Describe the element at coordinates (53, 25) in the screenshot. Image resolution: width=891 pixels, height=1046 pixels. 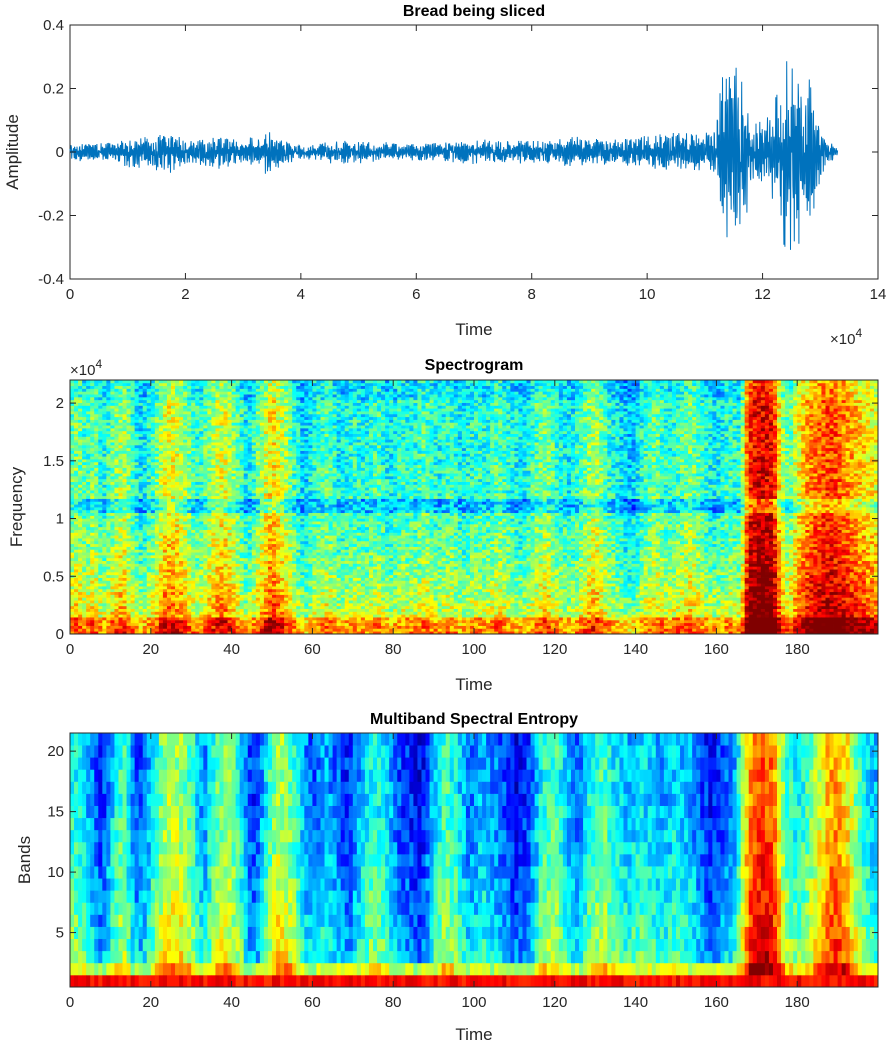
I see `waveform-y-tick-label: 0.4` at that location.